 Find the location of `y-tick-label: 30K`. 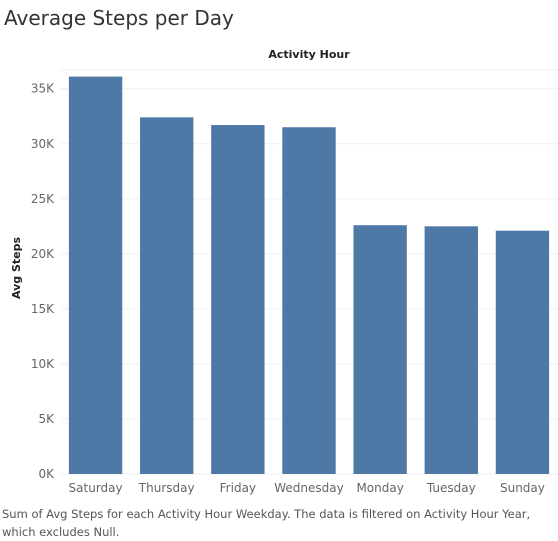

y-tick-label: 30K is located at coordinates (43, 144).